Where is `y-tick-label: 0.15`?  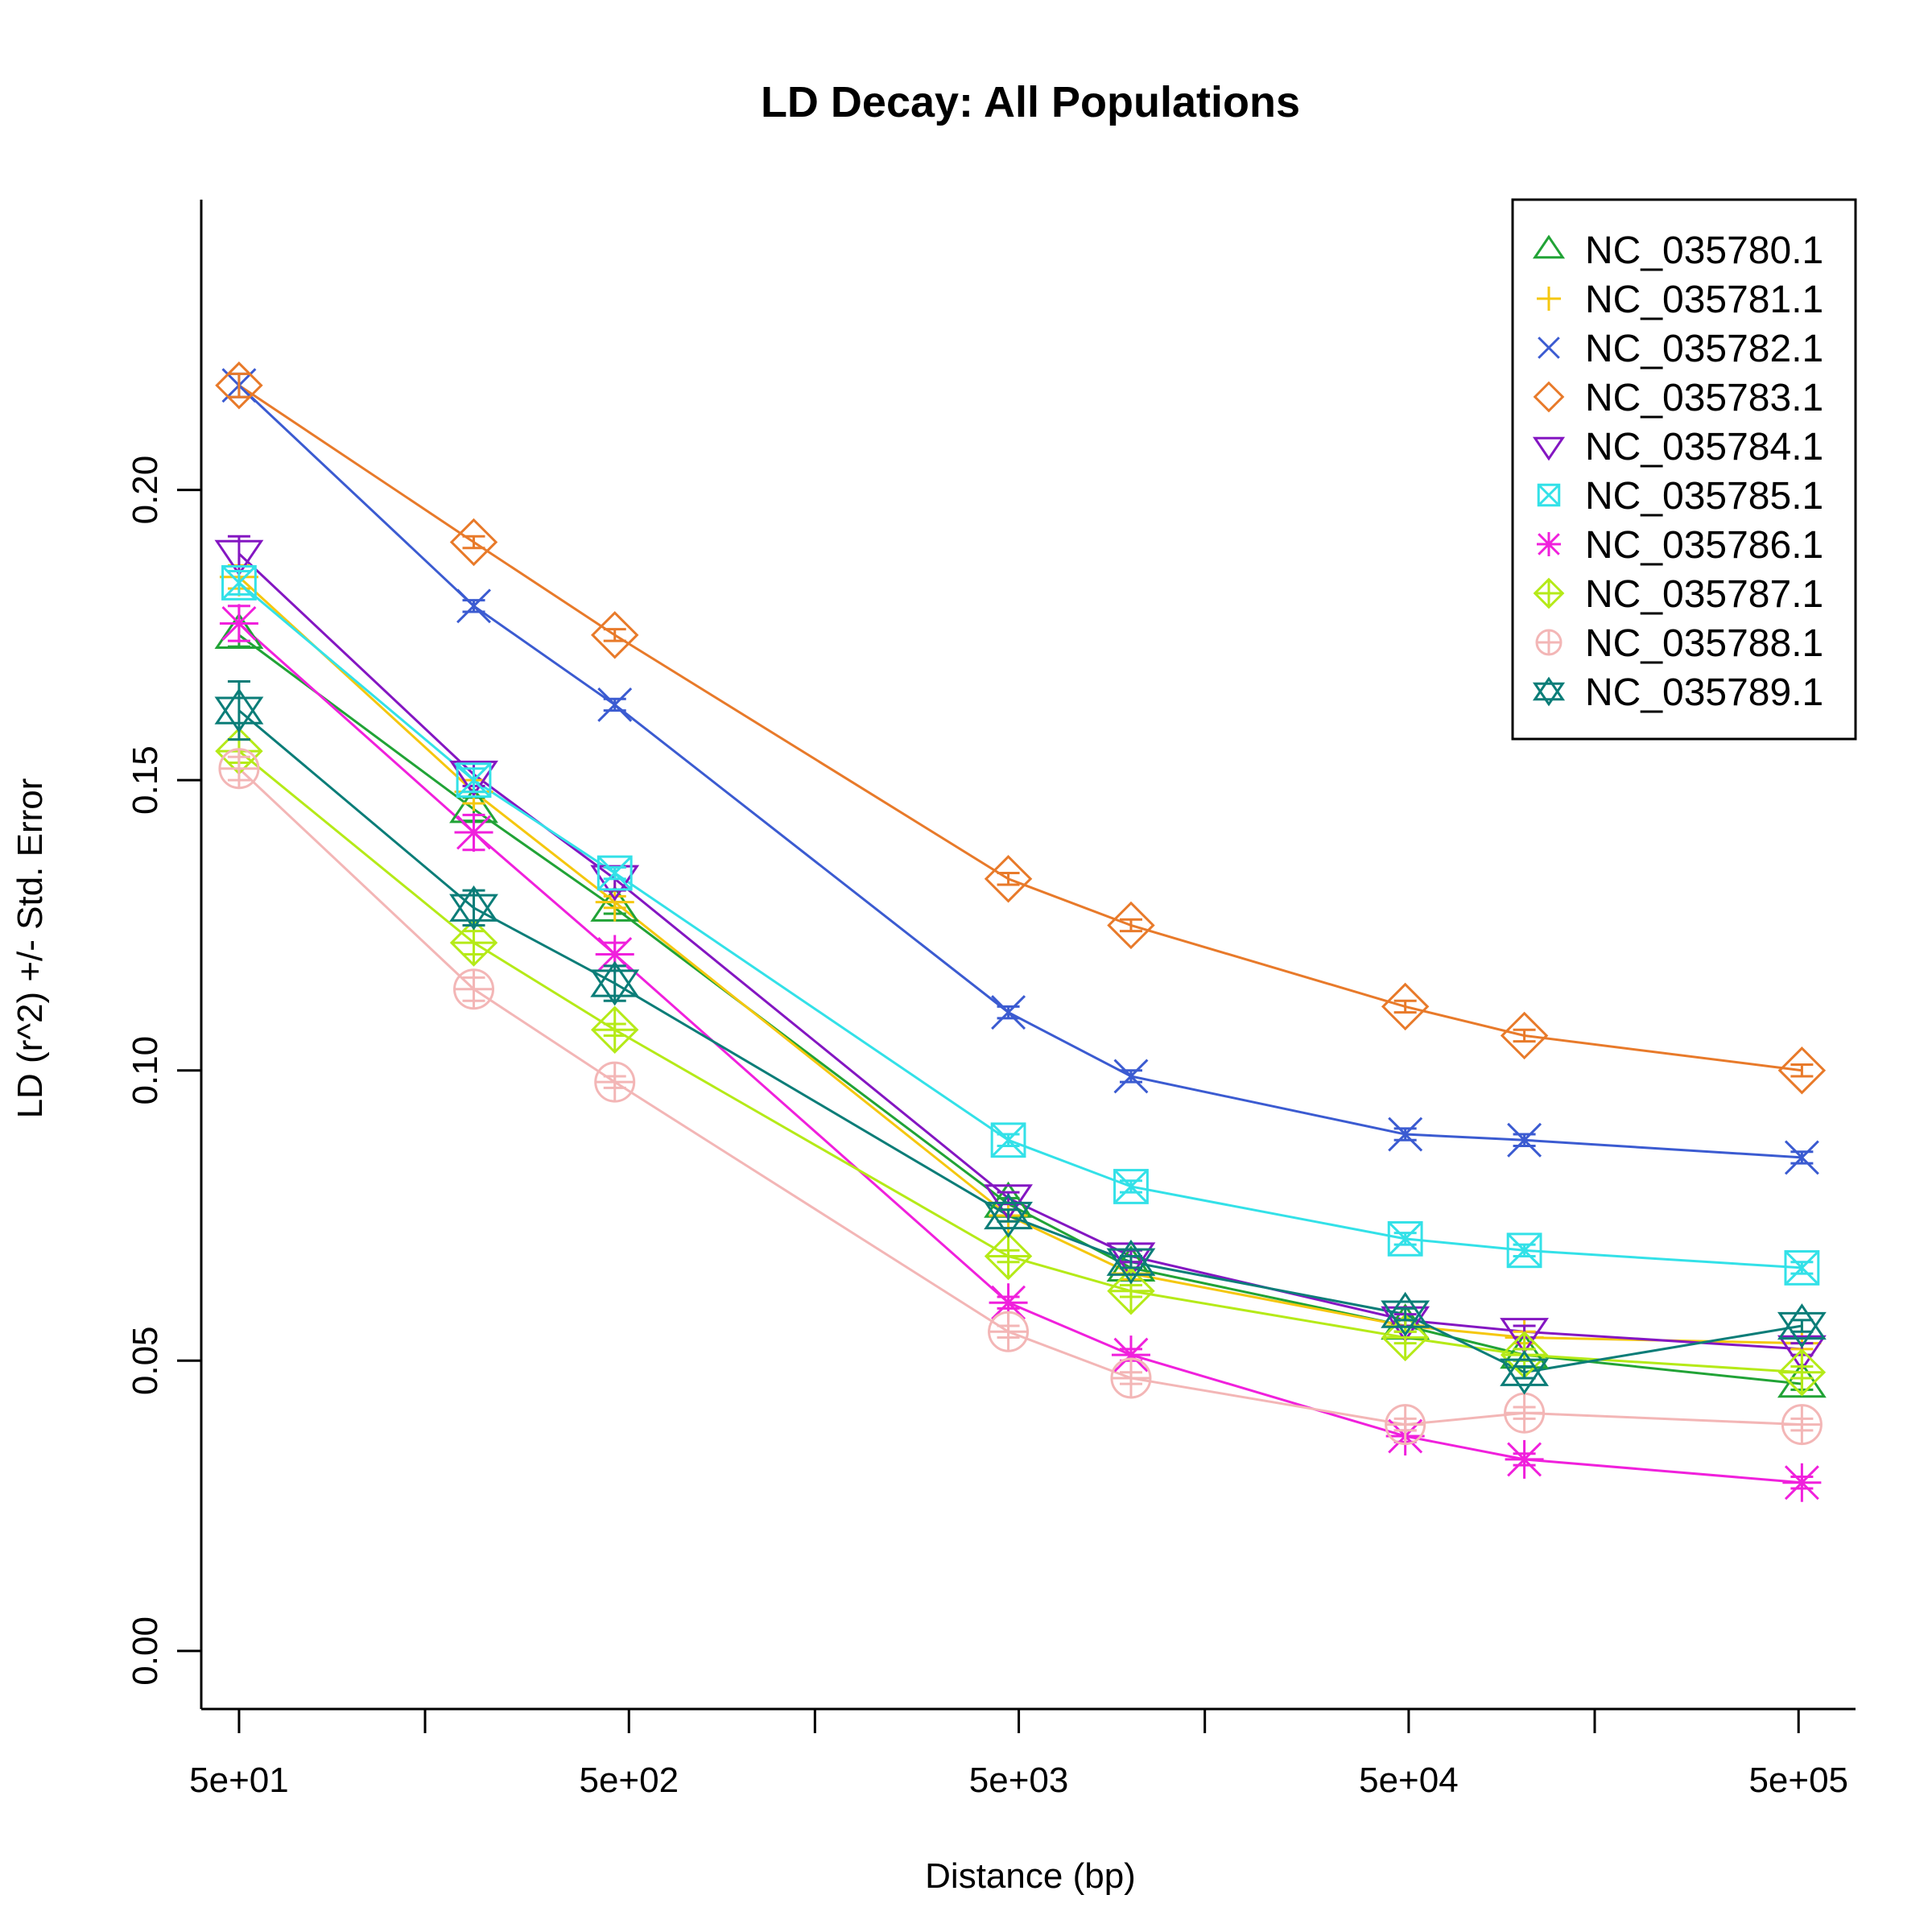
y-tick-label: 0.15 is located at coordinates (145, 780).